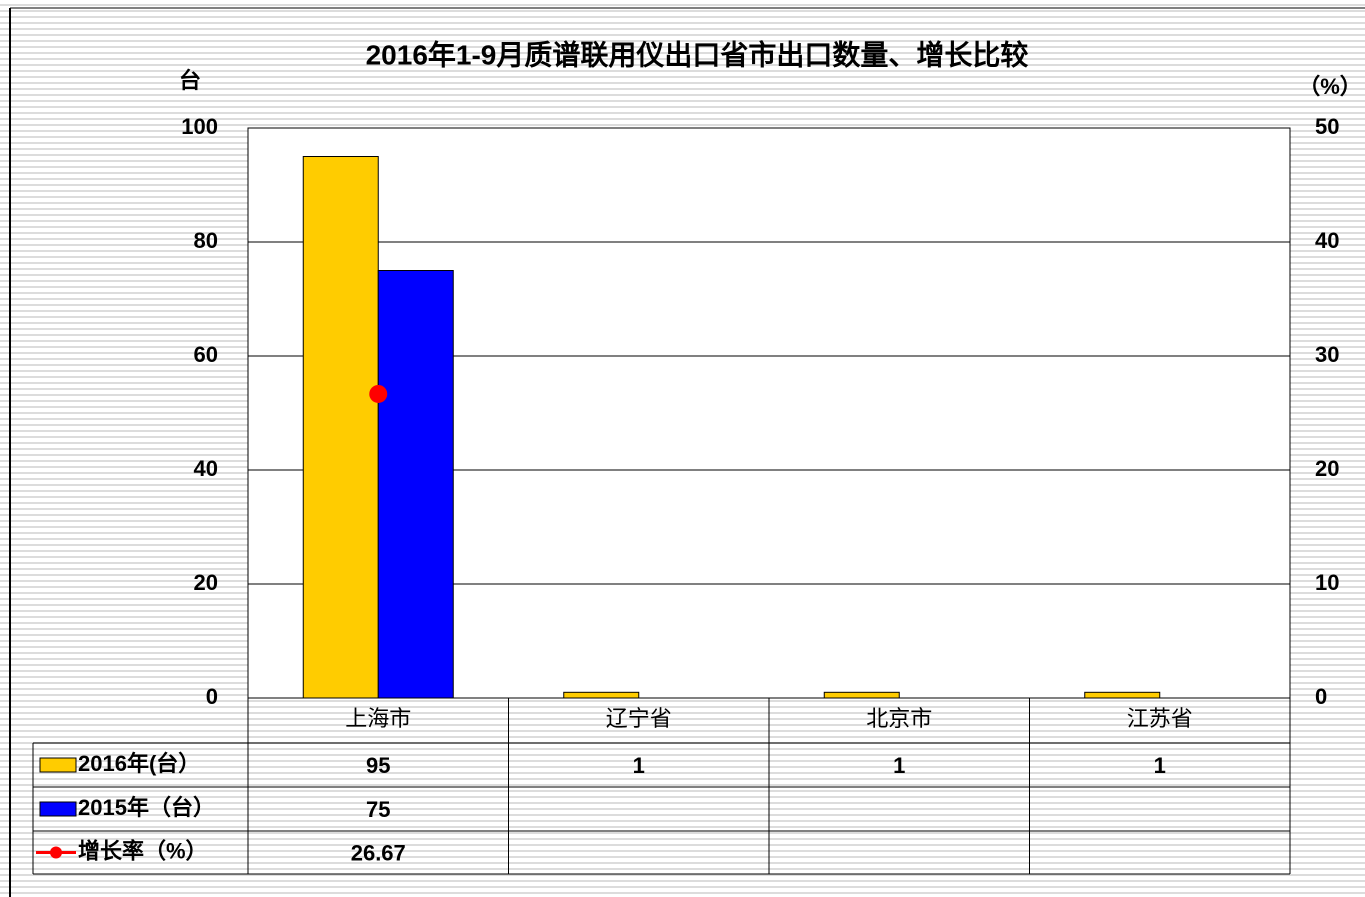 This screenshot has height=897, width=1365. I want to click on line-marker, so click(378, 393).